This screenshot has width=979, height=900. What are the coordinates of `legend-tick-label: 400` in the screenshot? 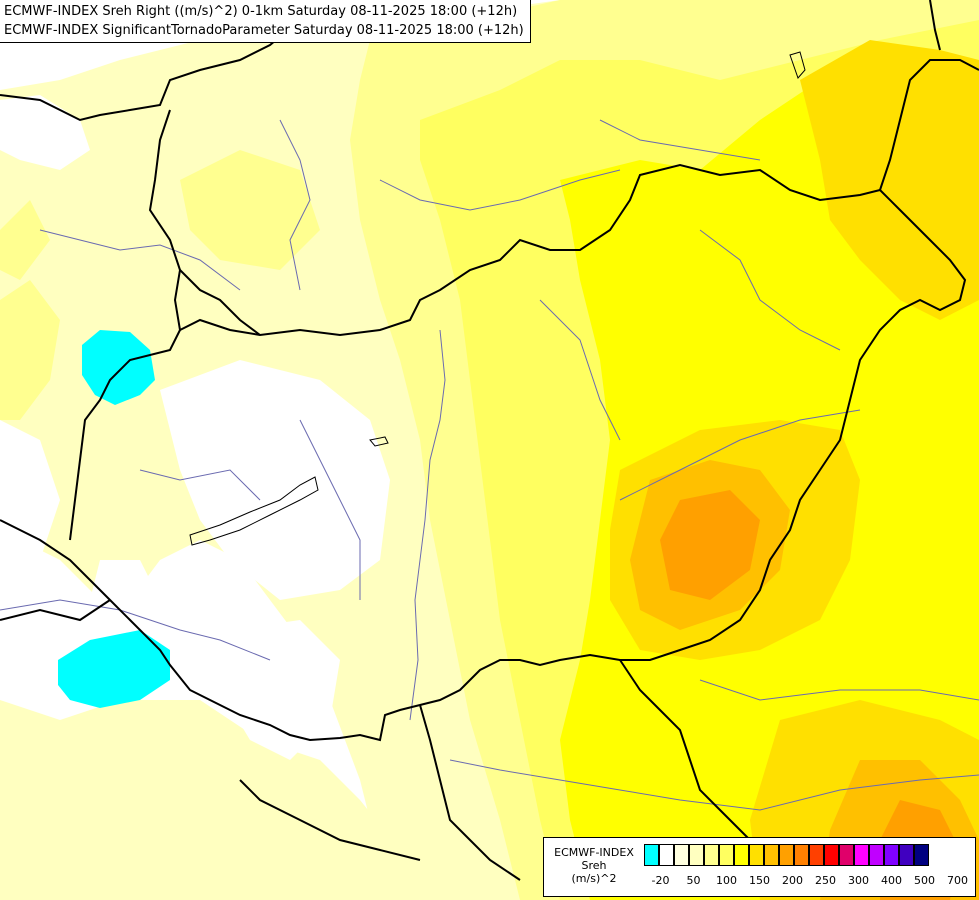 It's located at (891, 880).